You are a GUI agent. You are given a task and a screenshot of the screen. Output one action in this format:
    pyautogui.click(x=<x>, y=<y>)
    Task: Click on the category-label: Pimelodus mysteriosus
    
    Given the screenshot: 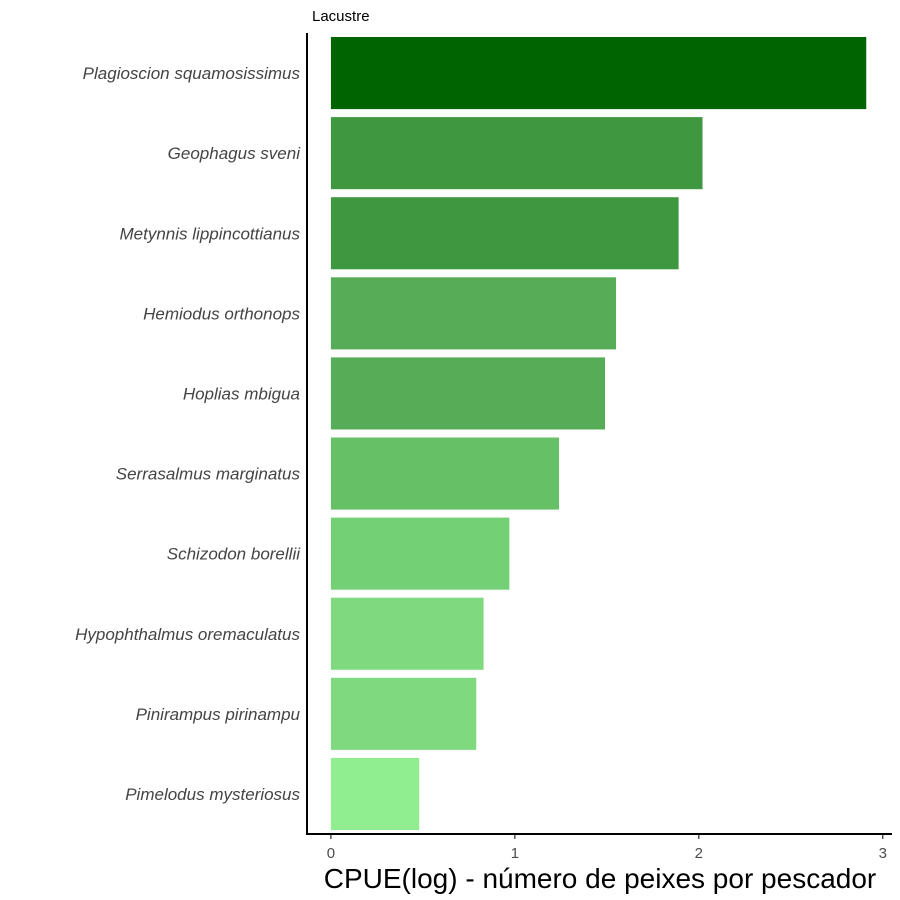 What is the action you would take?
    pyautogui.click(x=212, y=794)
    